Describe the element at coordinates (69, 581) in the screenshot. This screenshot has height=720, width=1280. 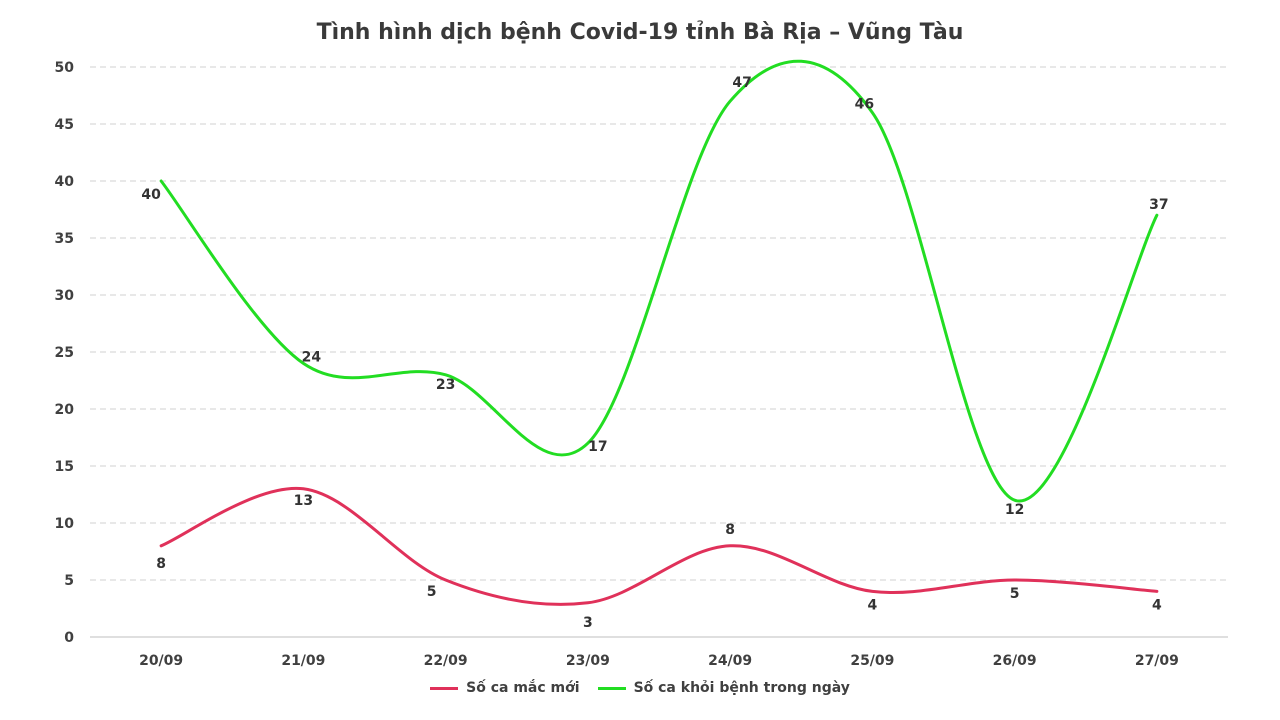
I see `y-tick-label-5: 5` at that location.